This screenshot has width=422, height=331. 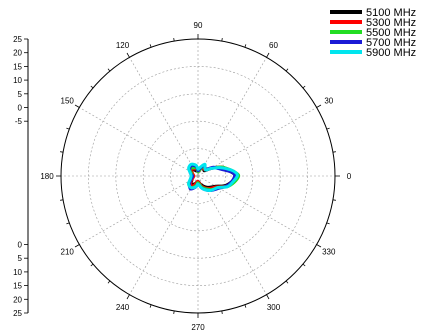 What do you see at coordinates (391, 23) in the screenshot?
I see `legend-label: 5300 MHz` at bounding box center [391, 23].